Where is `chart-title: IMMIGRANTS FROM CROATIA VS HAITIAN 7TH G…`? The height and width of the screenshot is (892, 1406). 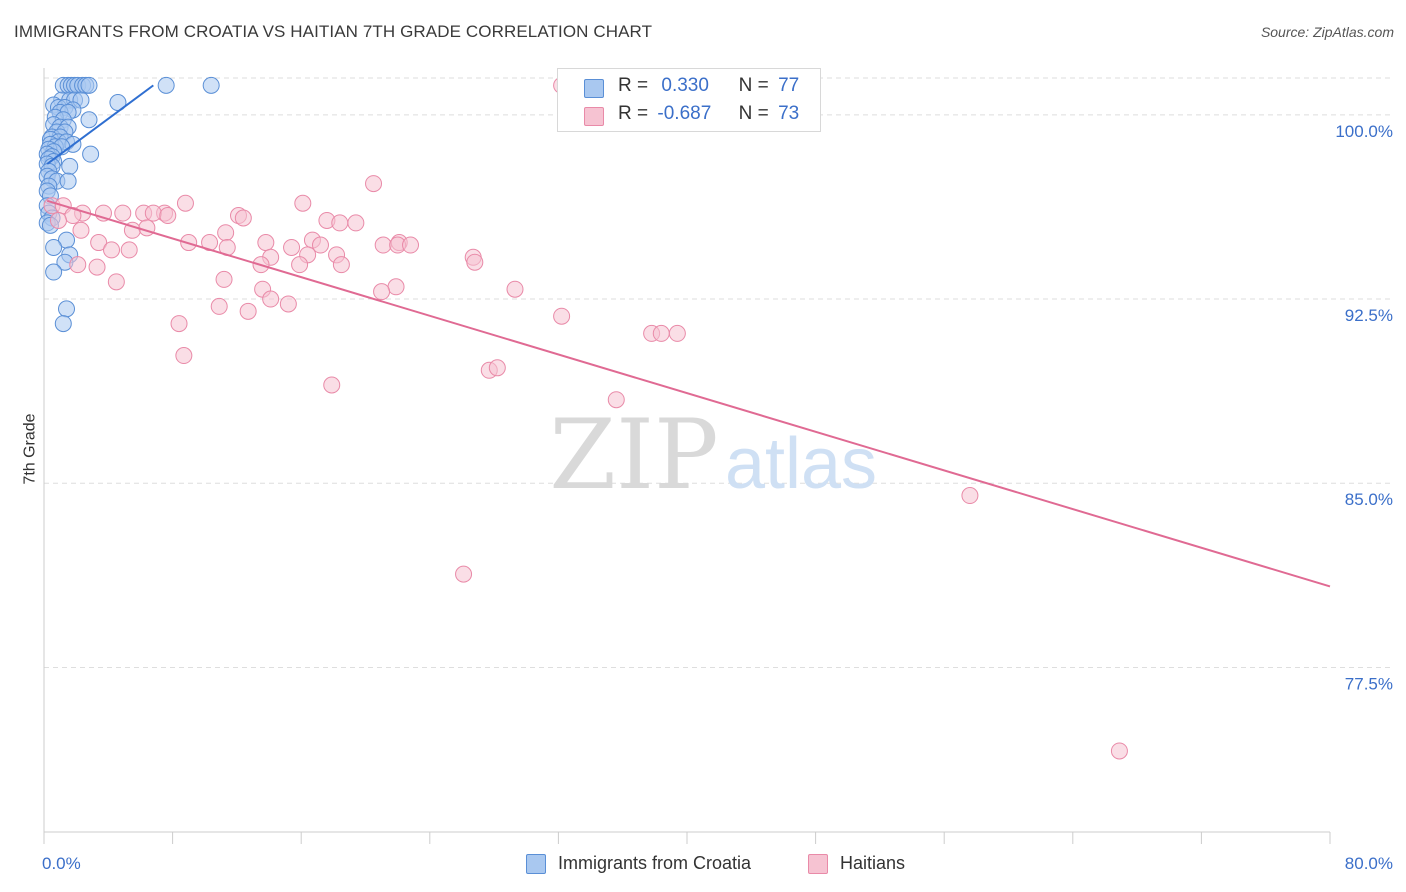
chart-title: IMMIGRANTS FROM CROATIA VS HAITIAN 7TH G… is located at coordinates (333, 31).